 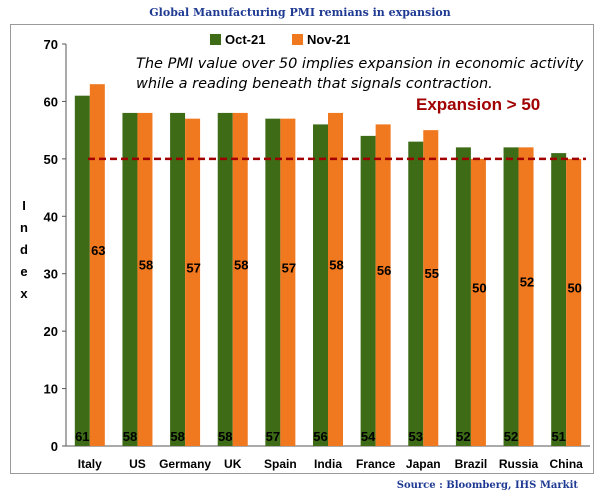 I want to click on value-label-nov-21: 63, so click(x=98, y=250).